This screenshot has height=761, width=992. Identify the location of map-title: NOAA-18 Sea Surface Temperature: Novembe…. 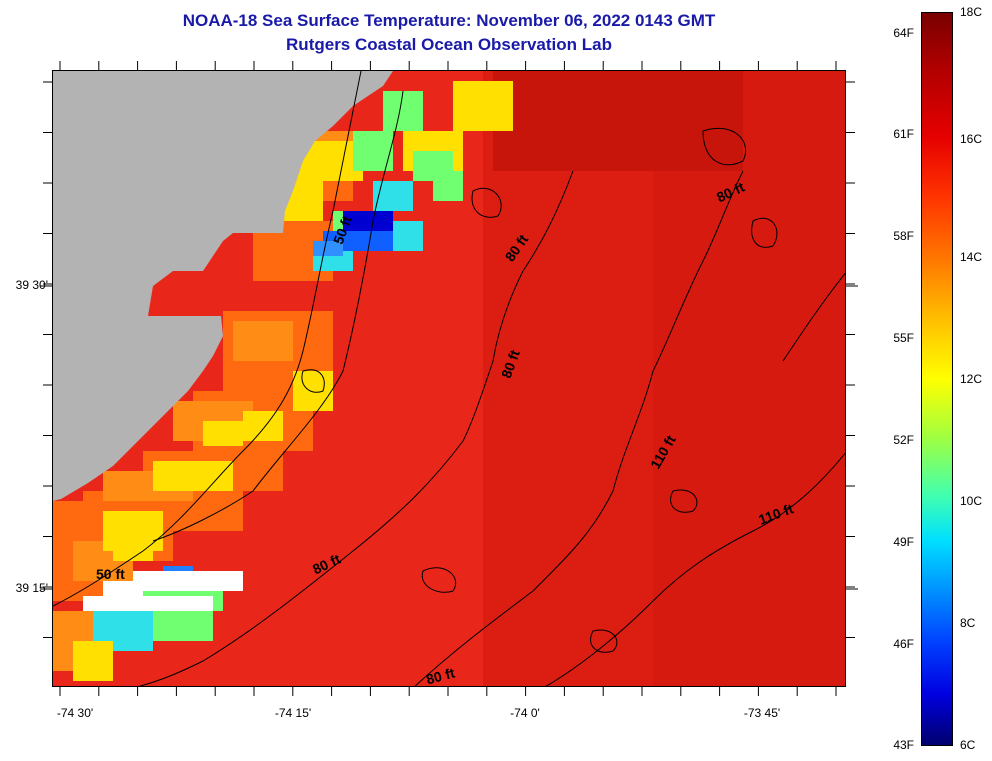
(449, 20).